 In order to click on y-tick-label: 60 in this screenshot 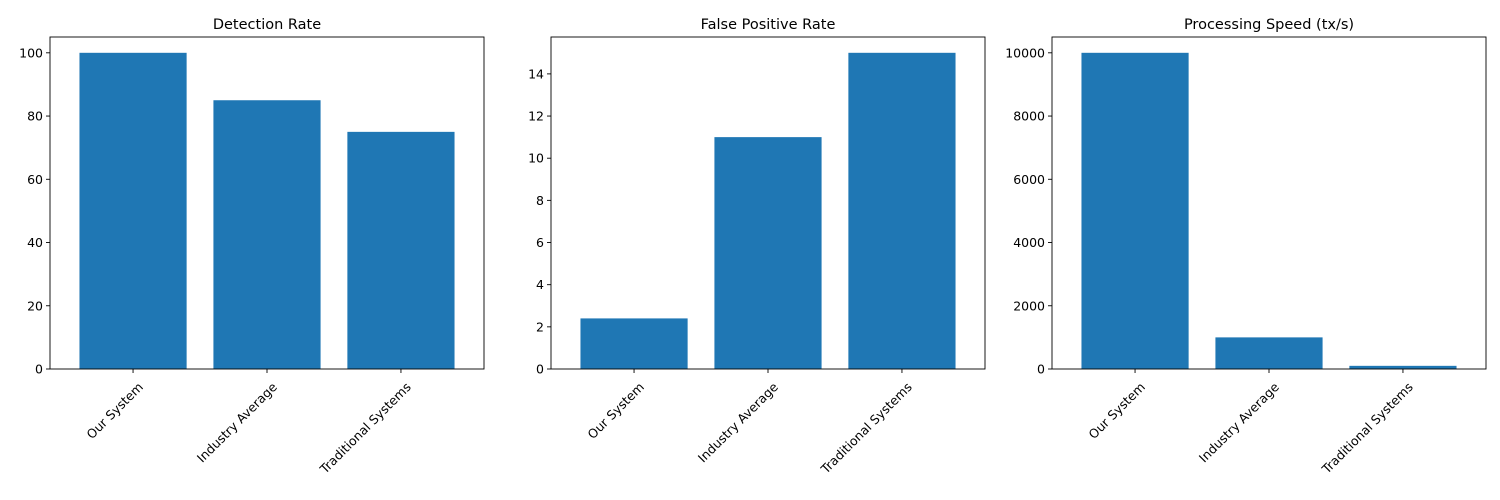, I will do `click(35, 179)`.